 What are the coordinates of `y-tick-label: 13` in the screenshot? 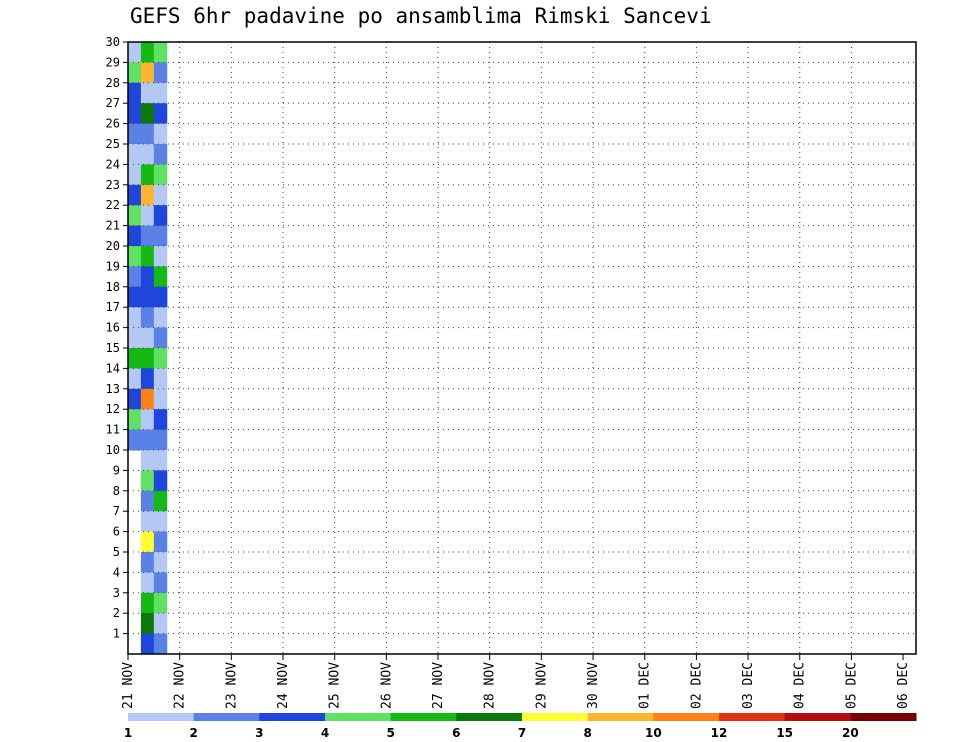 It's located at (113, 389).